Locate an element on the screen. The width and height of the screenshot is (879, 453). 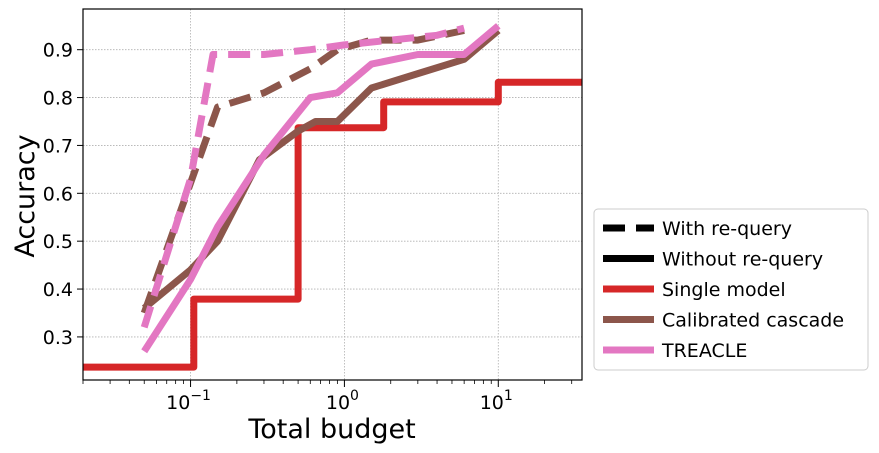
y-tick-label: 0.8 is located at coordinates (58, 99).